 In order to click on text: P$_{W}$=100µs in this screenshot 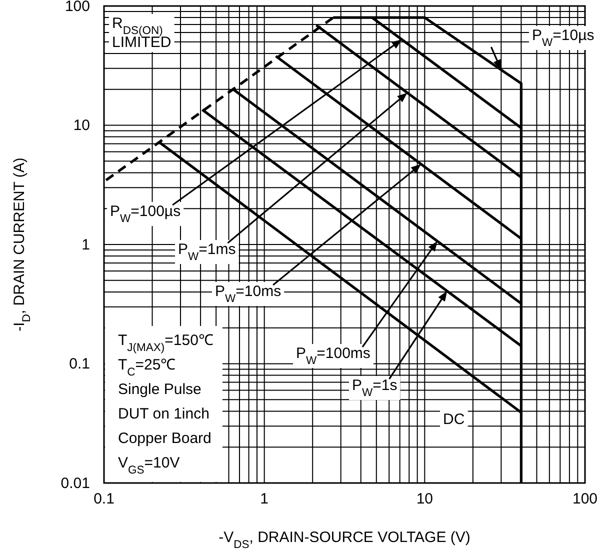, I will do `click(145, 214)`.